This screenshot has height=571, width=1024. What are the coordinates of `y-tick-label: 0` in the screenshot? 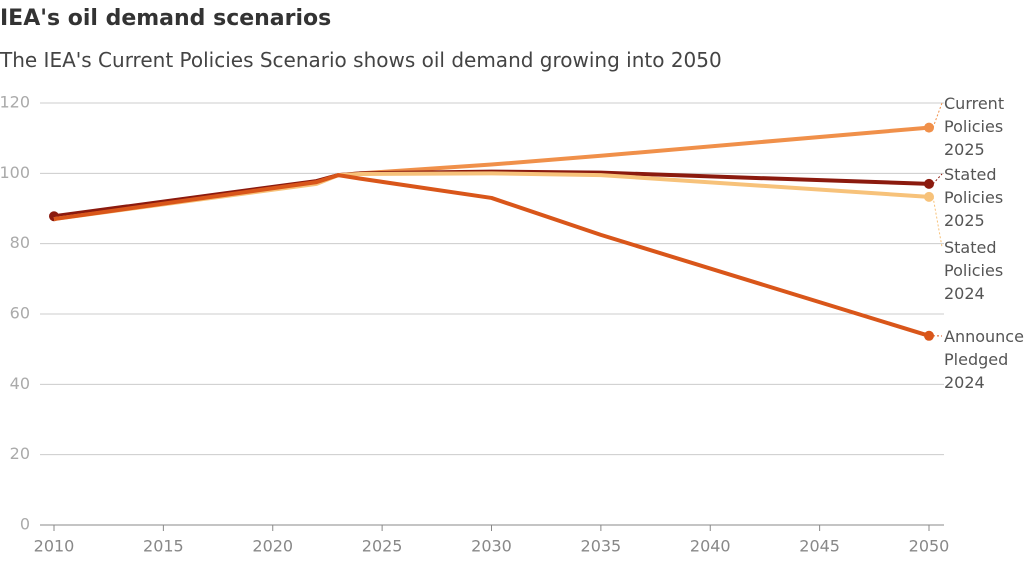 It's located at (25, 524).